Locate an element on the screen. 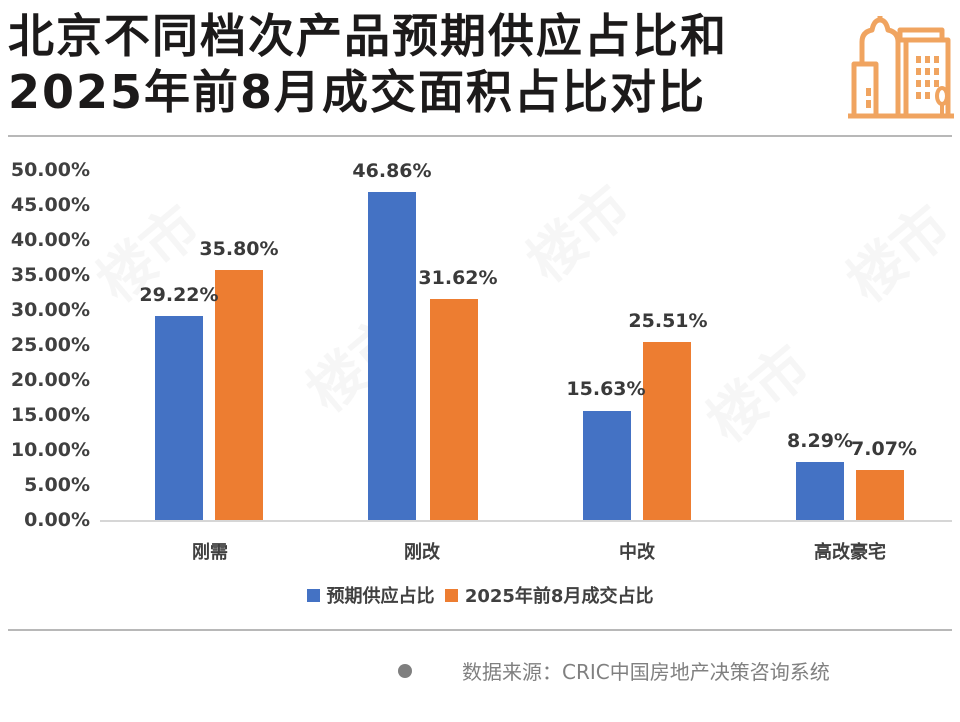  legend-swatch-blue is located at coordinates (313, 595).